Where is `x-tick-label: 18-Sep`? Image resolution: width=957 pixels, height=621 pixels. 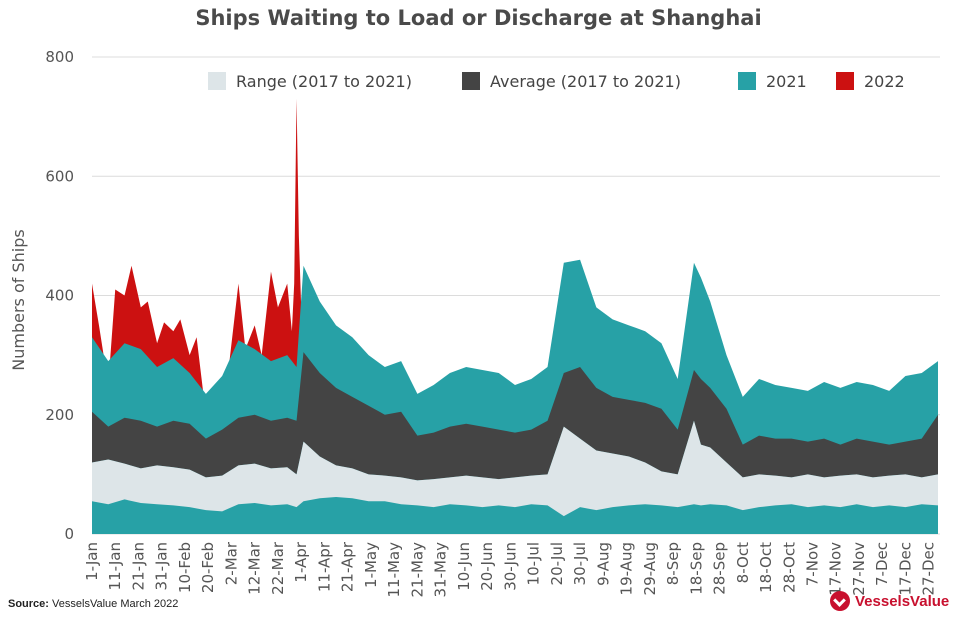
x-tick-label: 18-Sep is located at coordinates (696, 568).